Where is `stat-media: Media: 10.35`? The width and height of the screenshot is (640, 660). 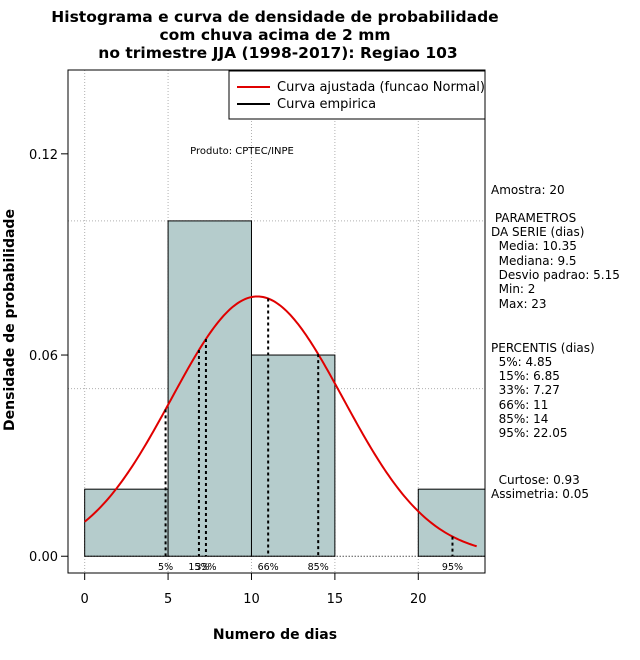 stat-media: Media: 10.35 is located at coordinates (534, 246).